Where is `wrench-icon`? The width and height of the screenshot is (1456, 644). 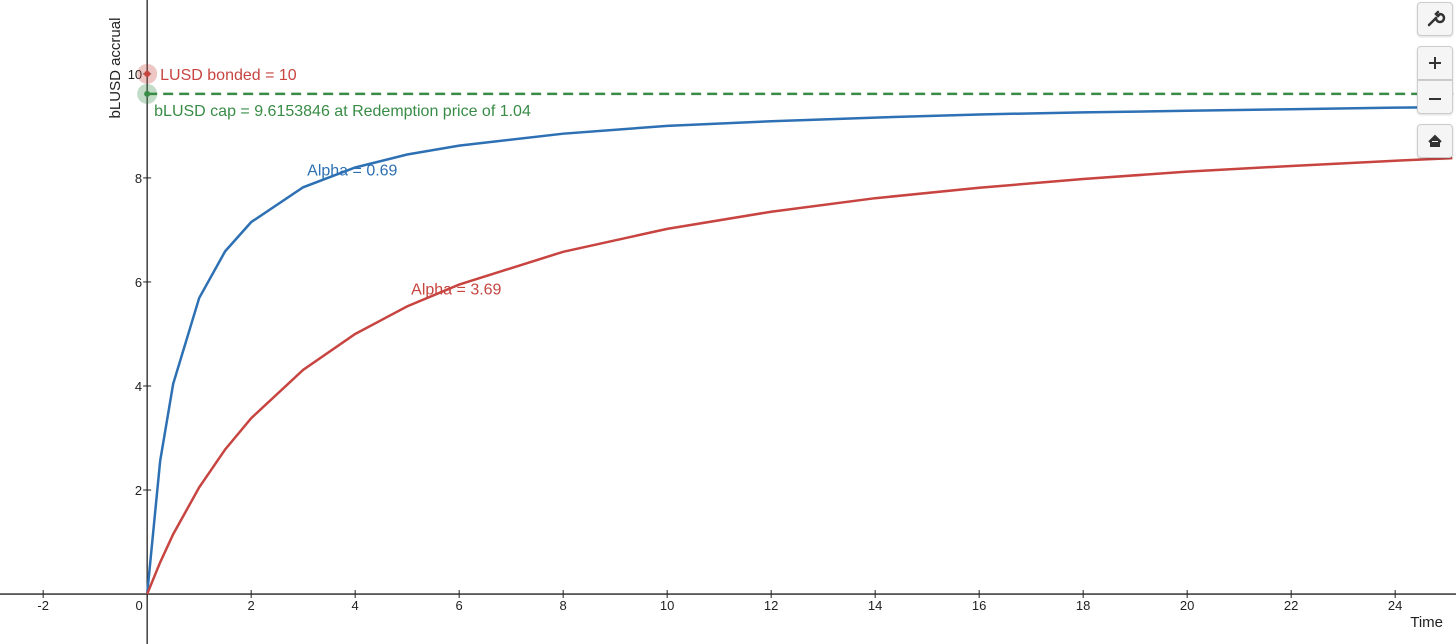
wrench-icon is located at coordinates (1436, 18).